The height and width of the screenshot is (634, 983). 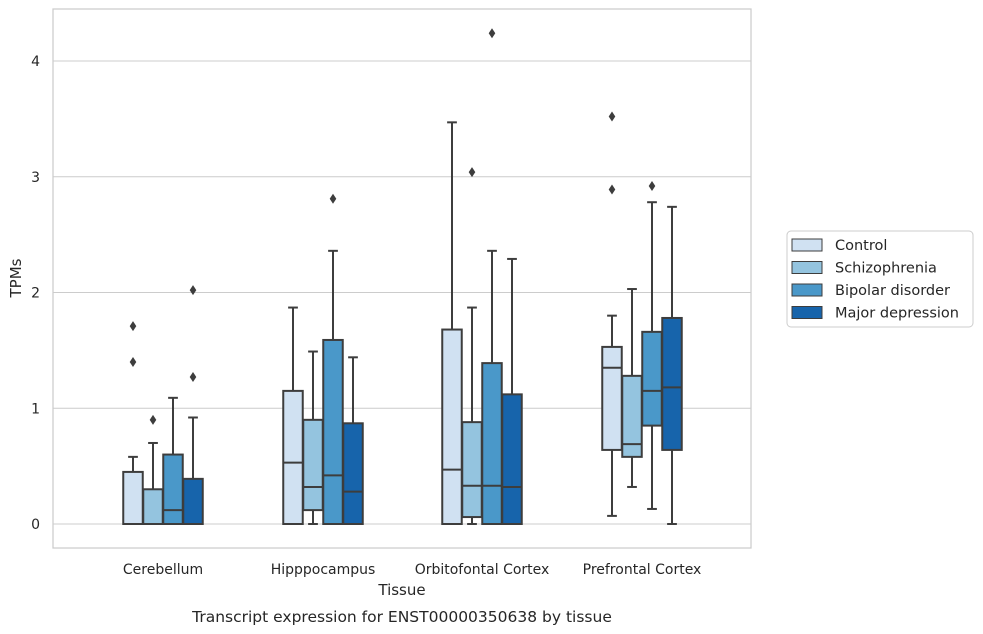 I want to click on legend-label: Major depression, so click(x=897, y=314).